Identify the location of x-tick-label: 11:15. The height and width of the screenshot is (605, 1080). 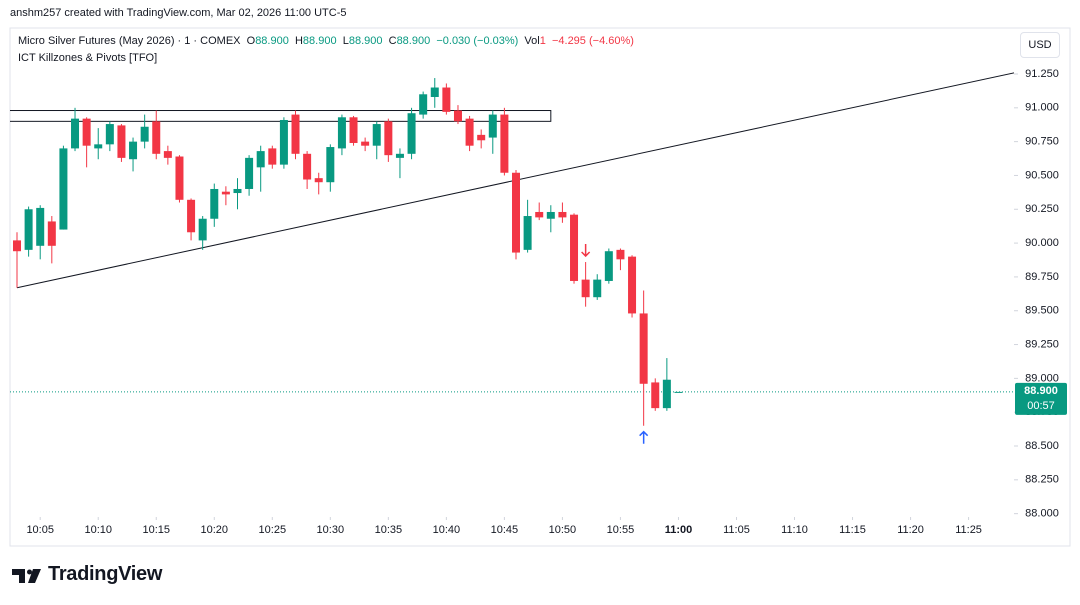
(852, 530).